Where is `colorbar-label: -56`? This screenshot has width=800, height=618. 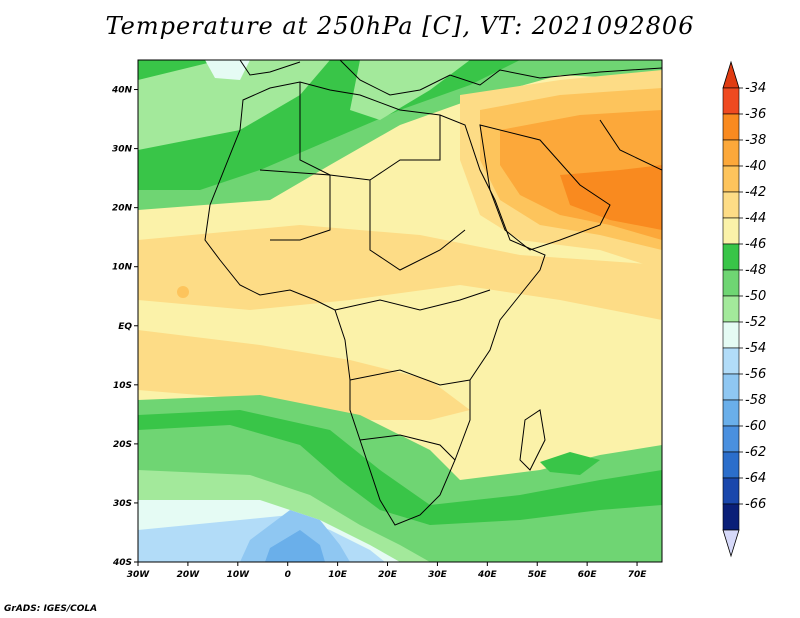 colorbar-label: -56 is located at coordinates (755, 374).